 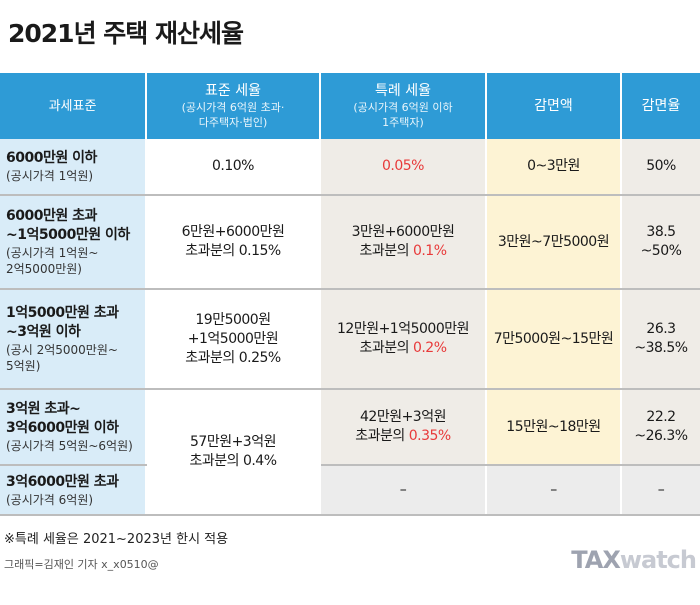 What do you see at coordinates (73, 167) in the screenshot?
I see `bracket-cell: 6000만원 이하 (공시가격 1억원)` at bounding box center [73, 167].